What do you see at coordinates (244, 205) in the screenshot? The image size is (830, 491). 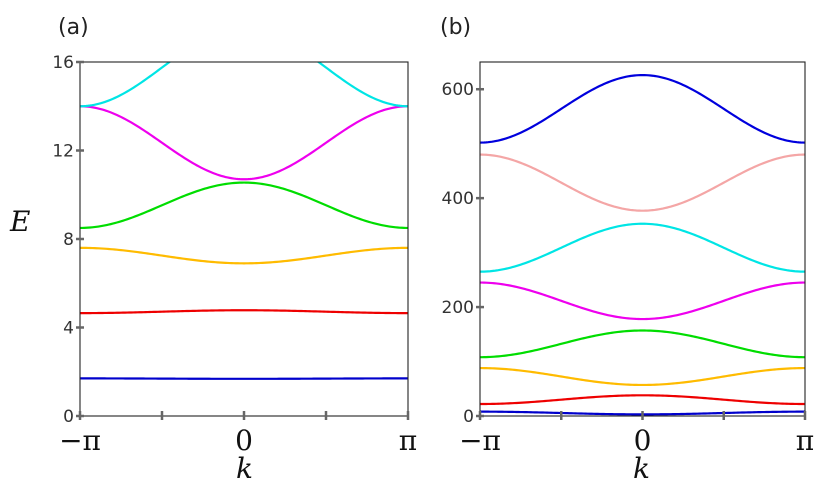 I see `panel-a-band-4-line` at bounding box center [244, 205].